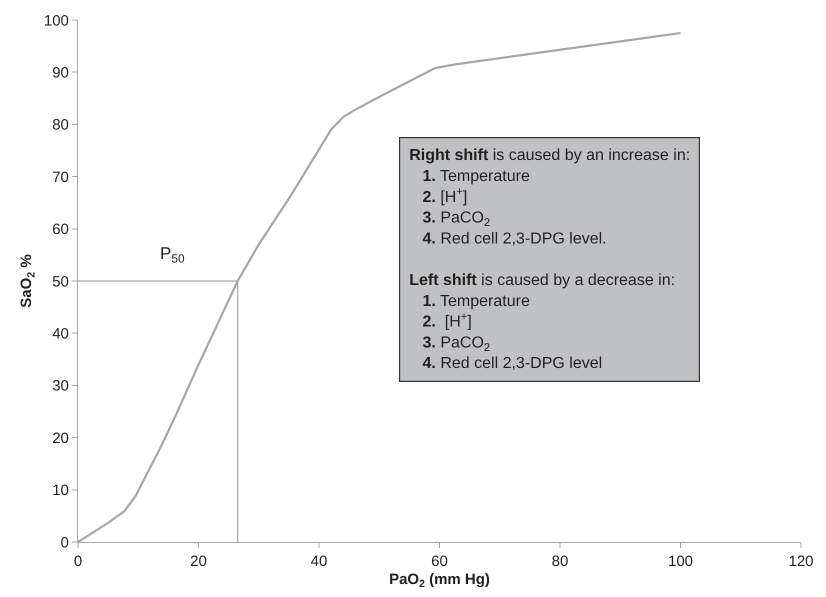 This screenshot has height=597, width=826. What do you see at coordinates (60, 177) in the screenshot?
I see `y-tick-label: 70` at bounding box center [60, 177].